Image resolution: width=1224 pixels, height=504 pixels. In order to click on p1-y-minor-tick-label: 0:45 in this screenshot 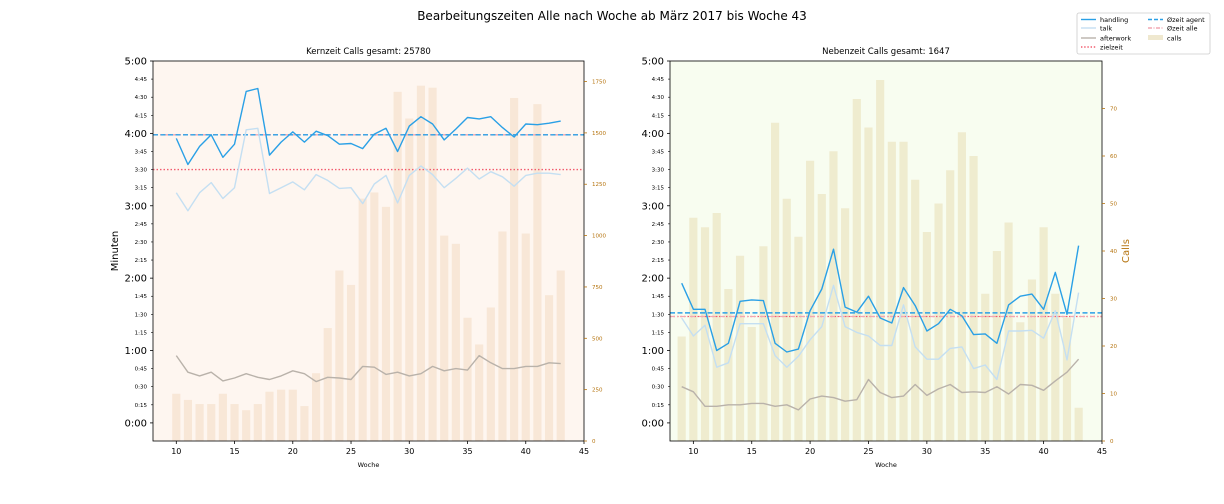, I will do `click(658, 370)`.